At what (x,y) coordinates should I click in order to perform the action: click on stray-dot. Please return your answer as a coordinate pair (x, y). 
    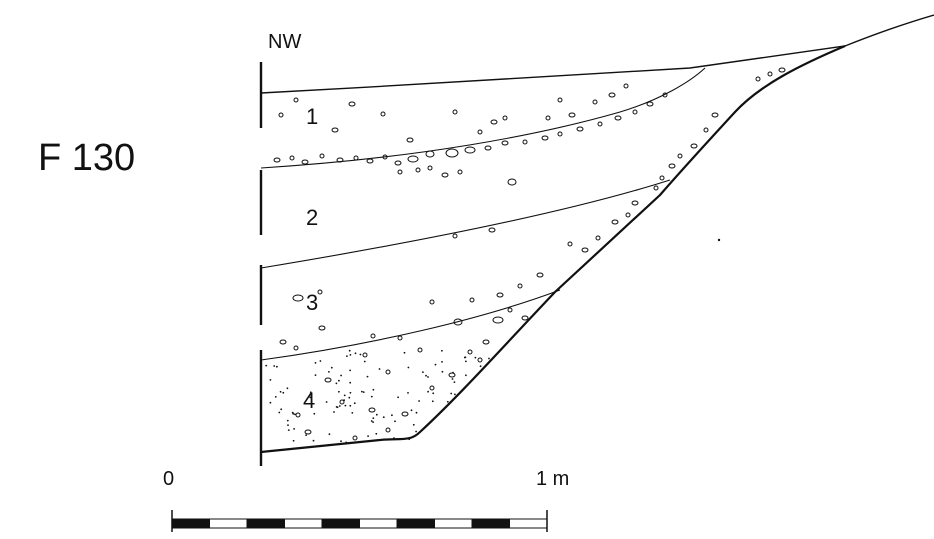
    Looking at the image, I should click on (719, 240).